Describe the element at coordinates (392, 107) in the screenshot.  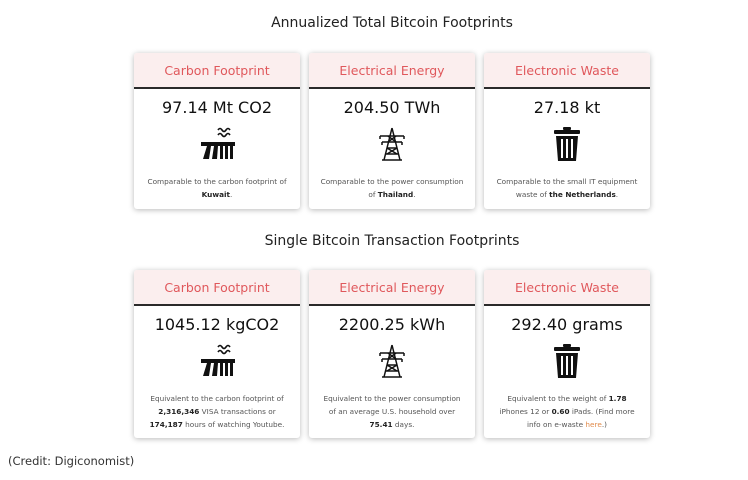
I see `card-value: 204.50 TWh` at that location.